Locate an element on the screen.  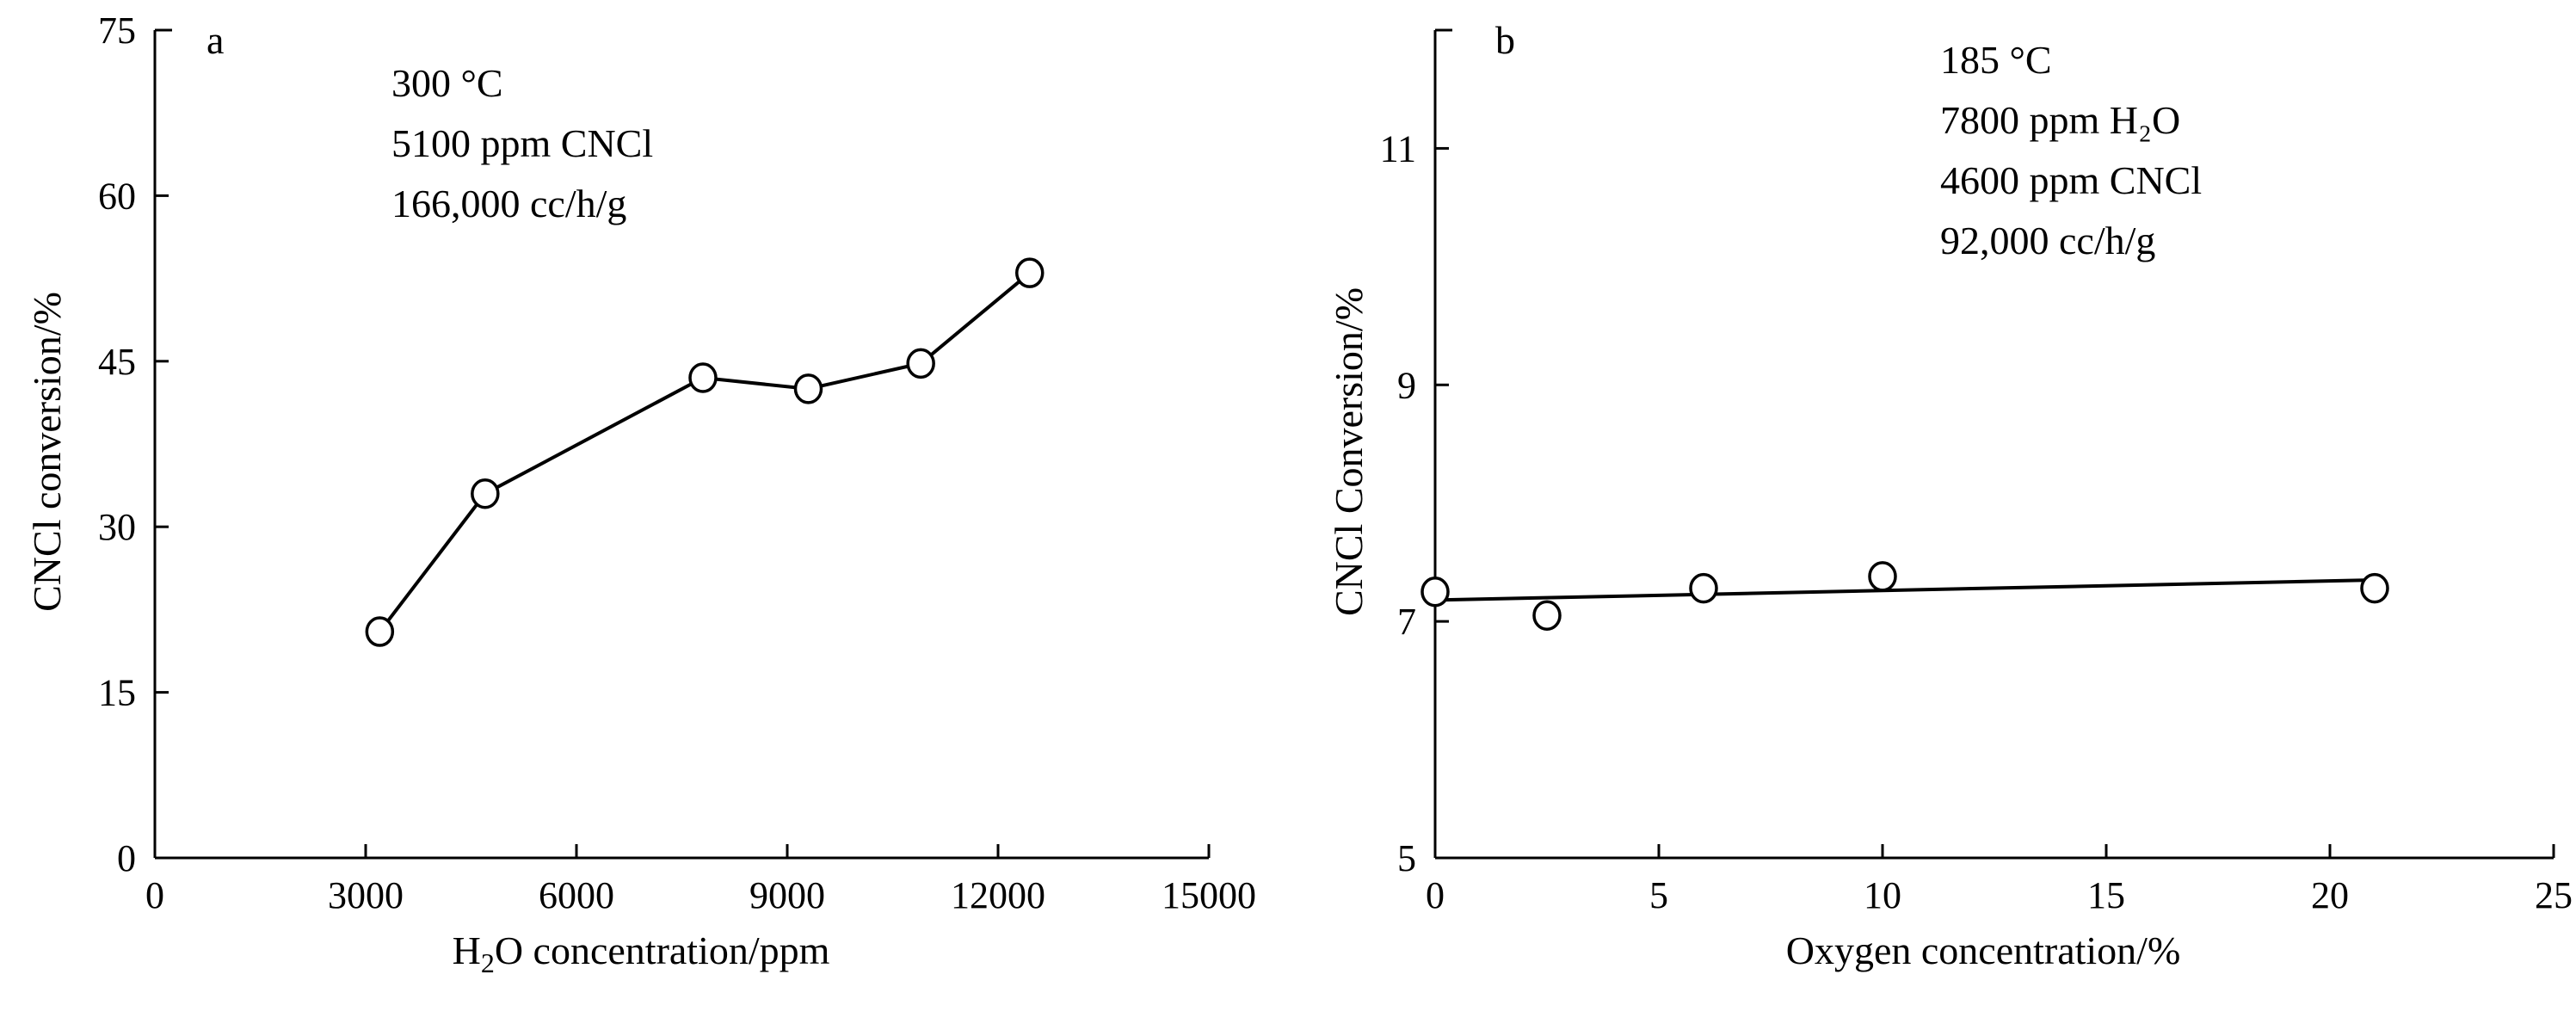
panel-a-x-tick-label: 0 is located at coordinates (154, 895).